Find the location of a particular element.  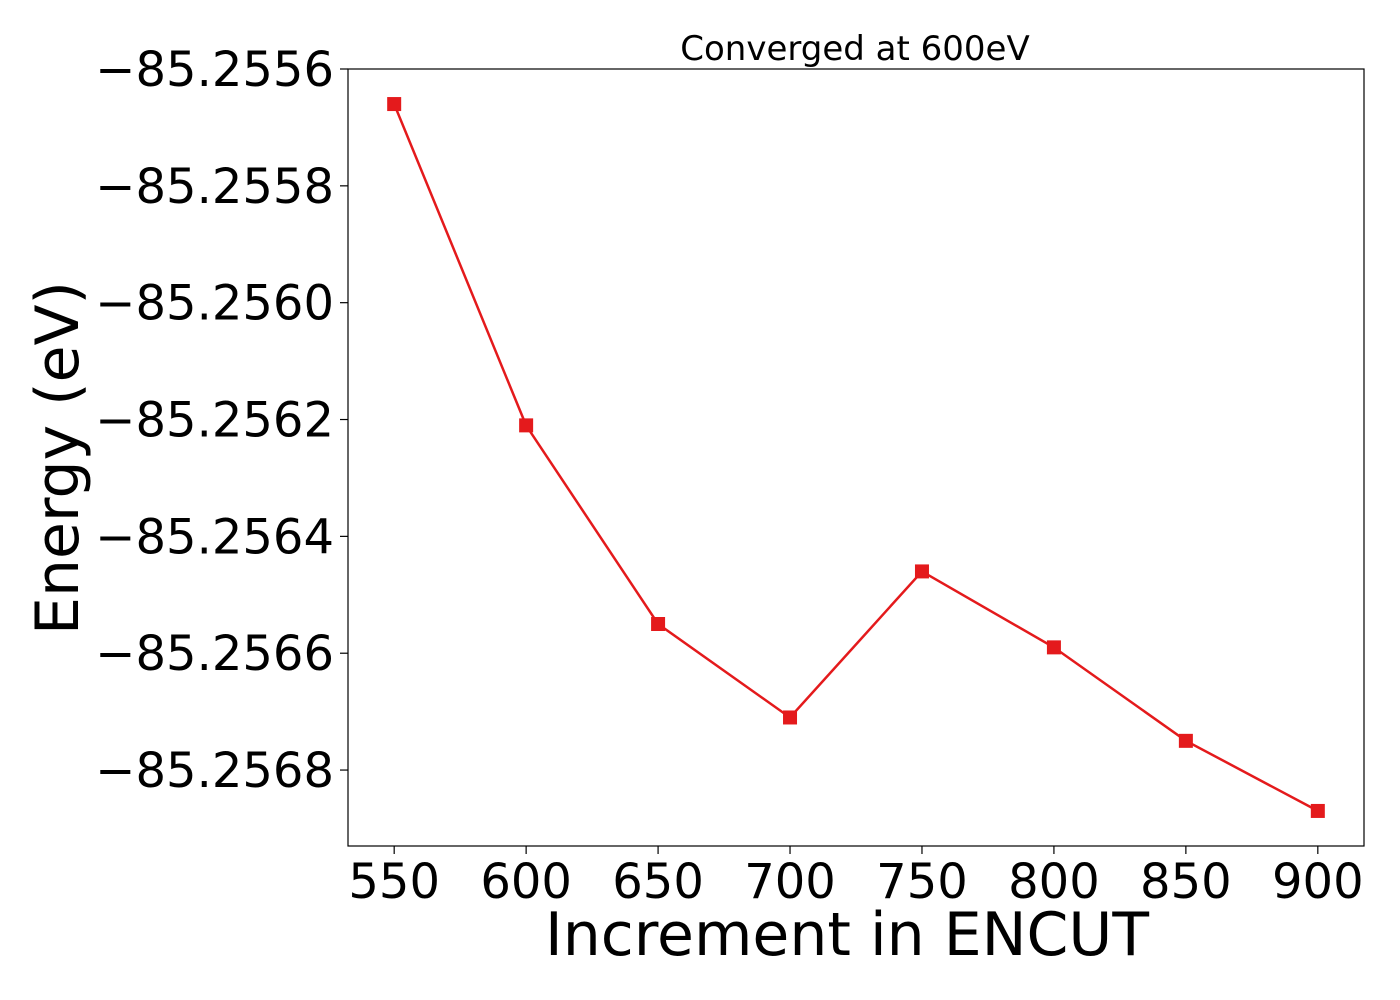

x-tick-label: 750 is located at coordinates (922, 882).